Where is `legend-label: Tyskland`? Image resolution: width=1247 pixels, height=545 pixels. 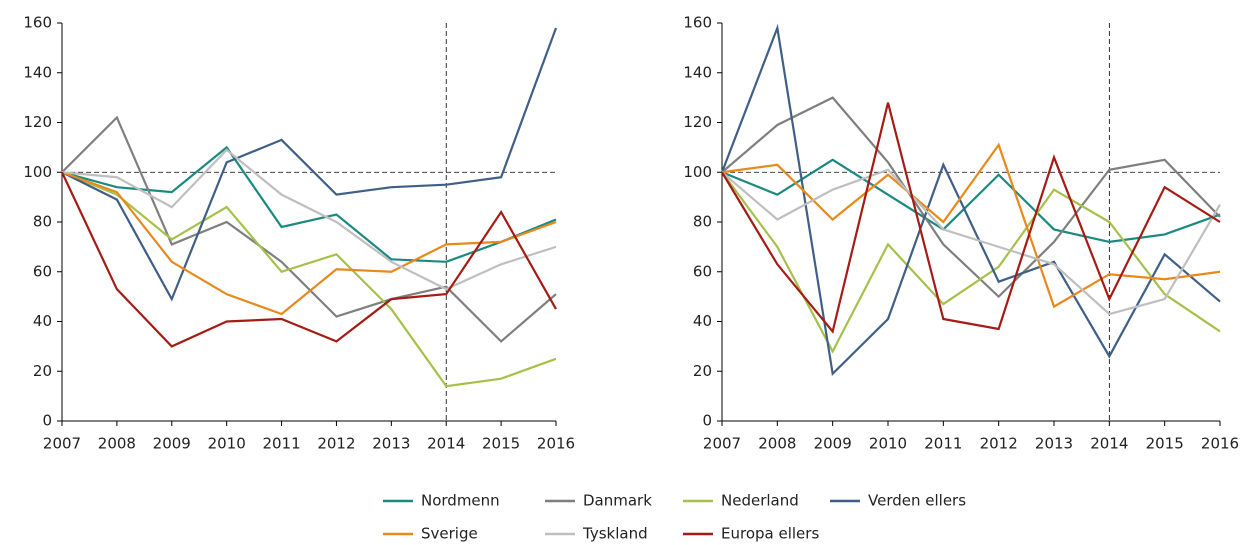
legend-label: Tyskland is located at coordinates (615, 534).